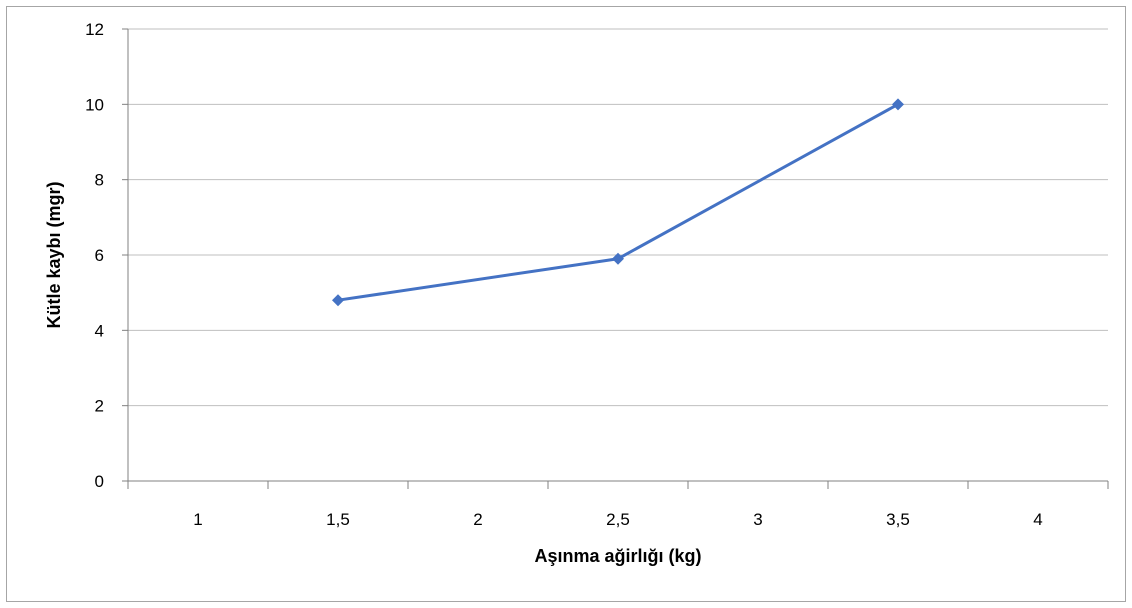 The width and height of the screenshot is (1132, 608). What do you see at coordinates (898, 519) in the screenshot?
I see `x-tick-label: 3,5` at bounding box center [898, 519].